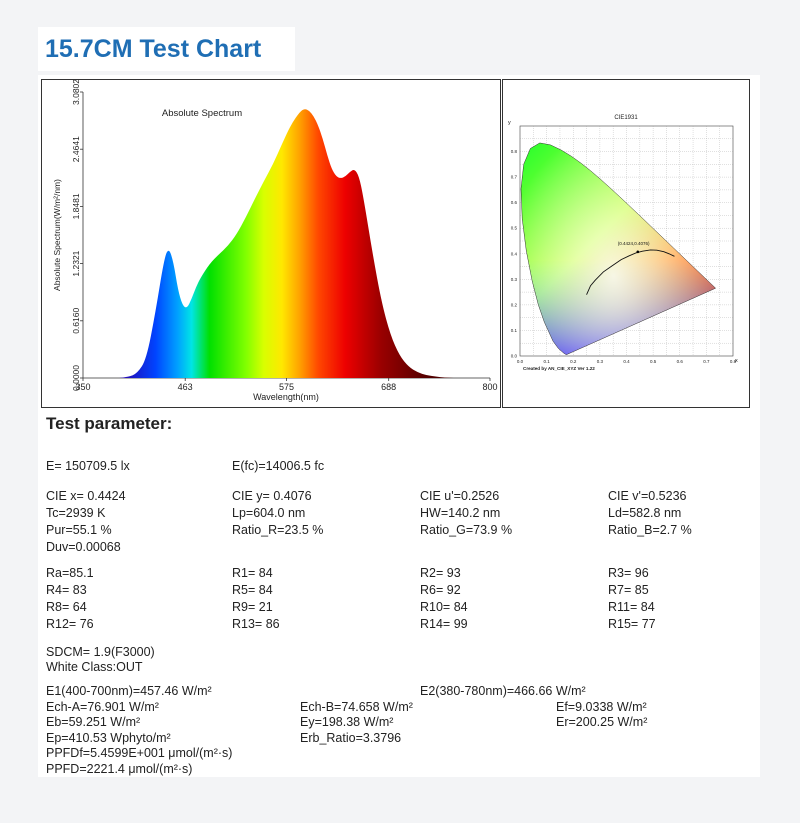  Describe the element at coordinates (57, 235) in the screenshot. I see `spectrum-y-axis-label: Absolute Spectrum(W/m²/nm)` at that location.